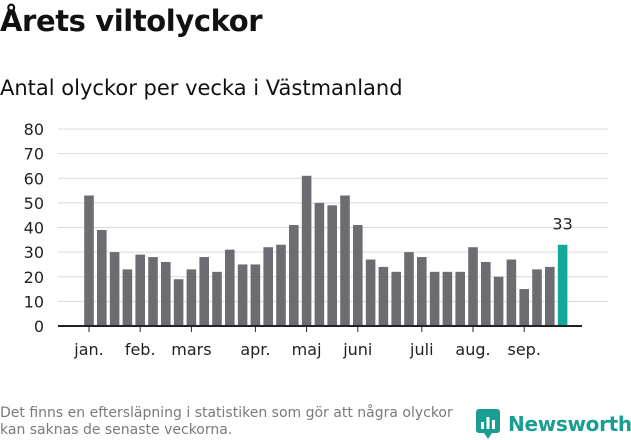 This screenshot has width=631, height=440. I want to click on x-tick-label: jan., so click(88, 349).